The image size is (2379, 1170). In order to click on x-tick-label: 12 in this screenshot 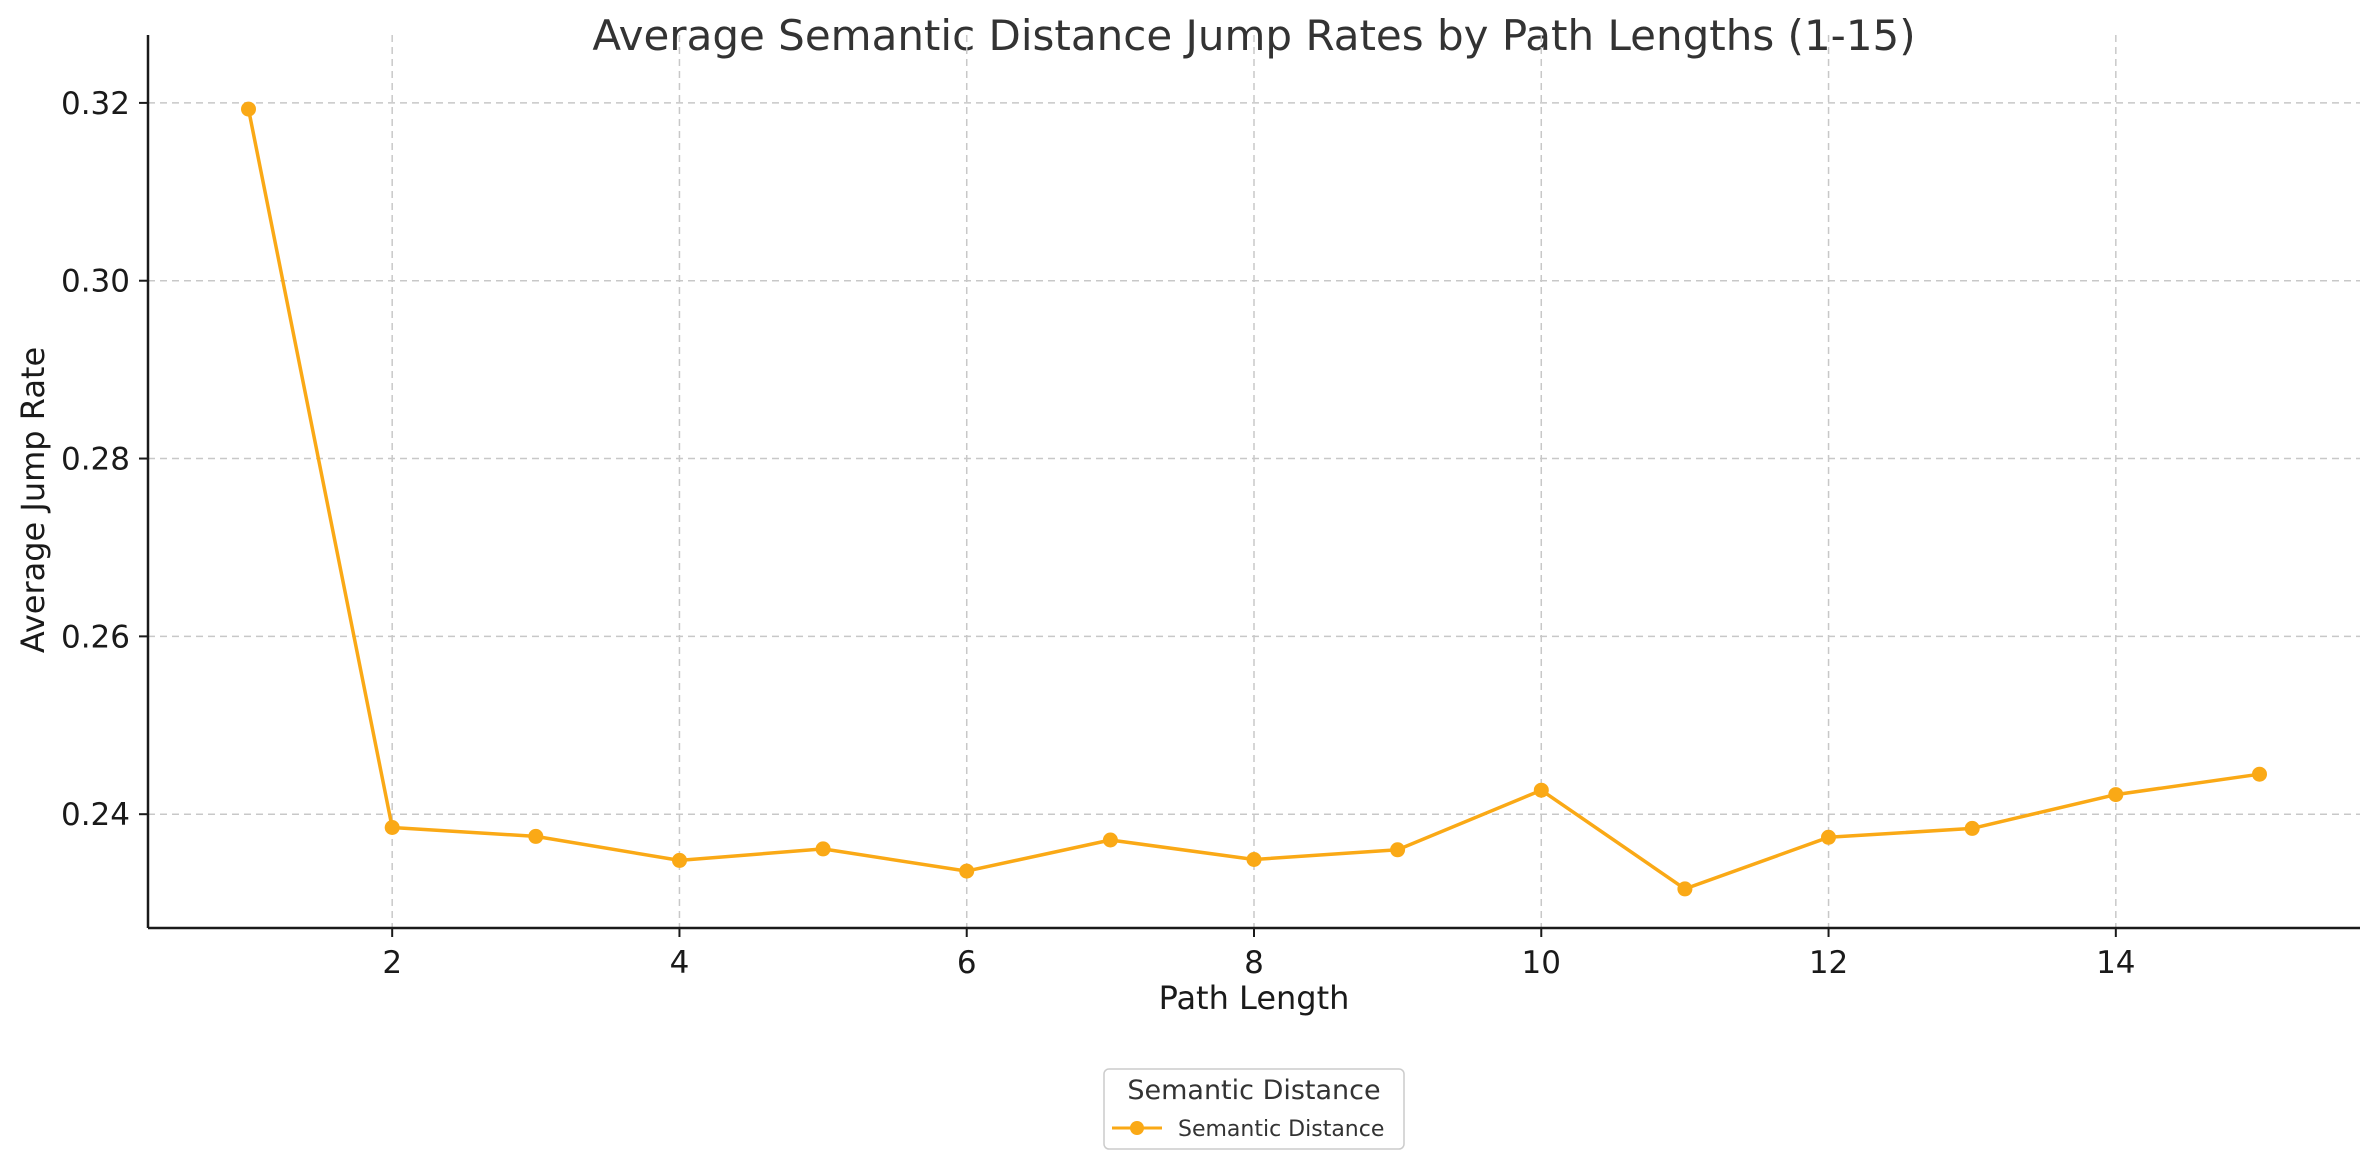, I will do `click(1828, 963)`.